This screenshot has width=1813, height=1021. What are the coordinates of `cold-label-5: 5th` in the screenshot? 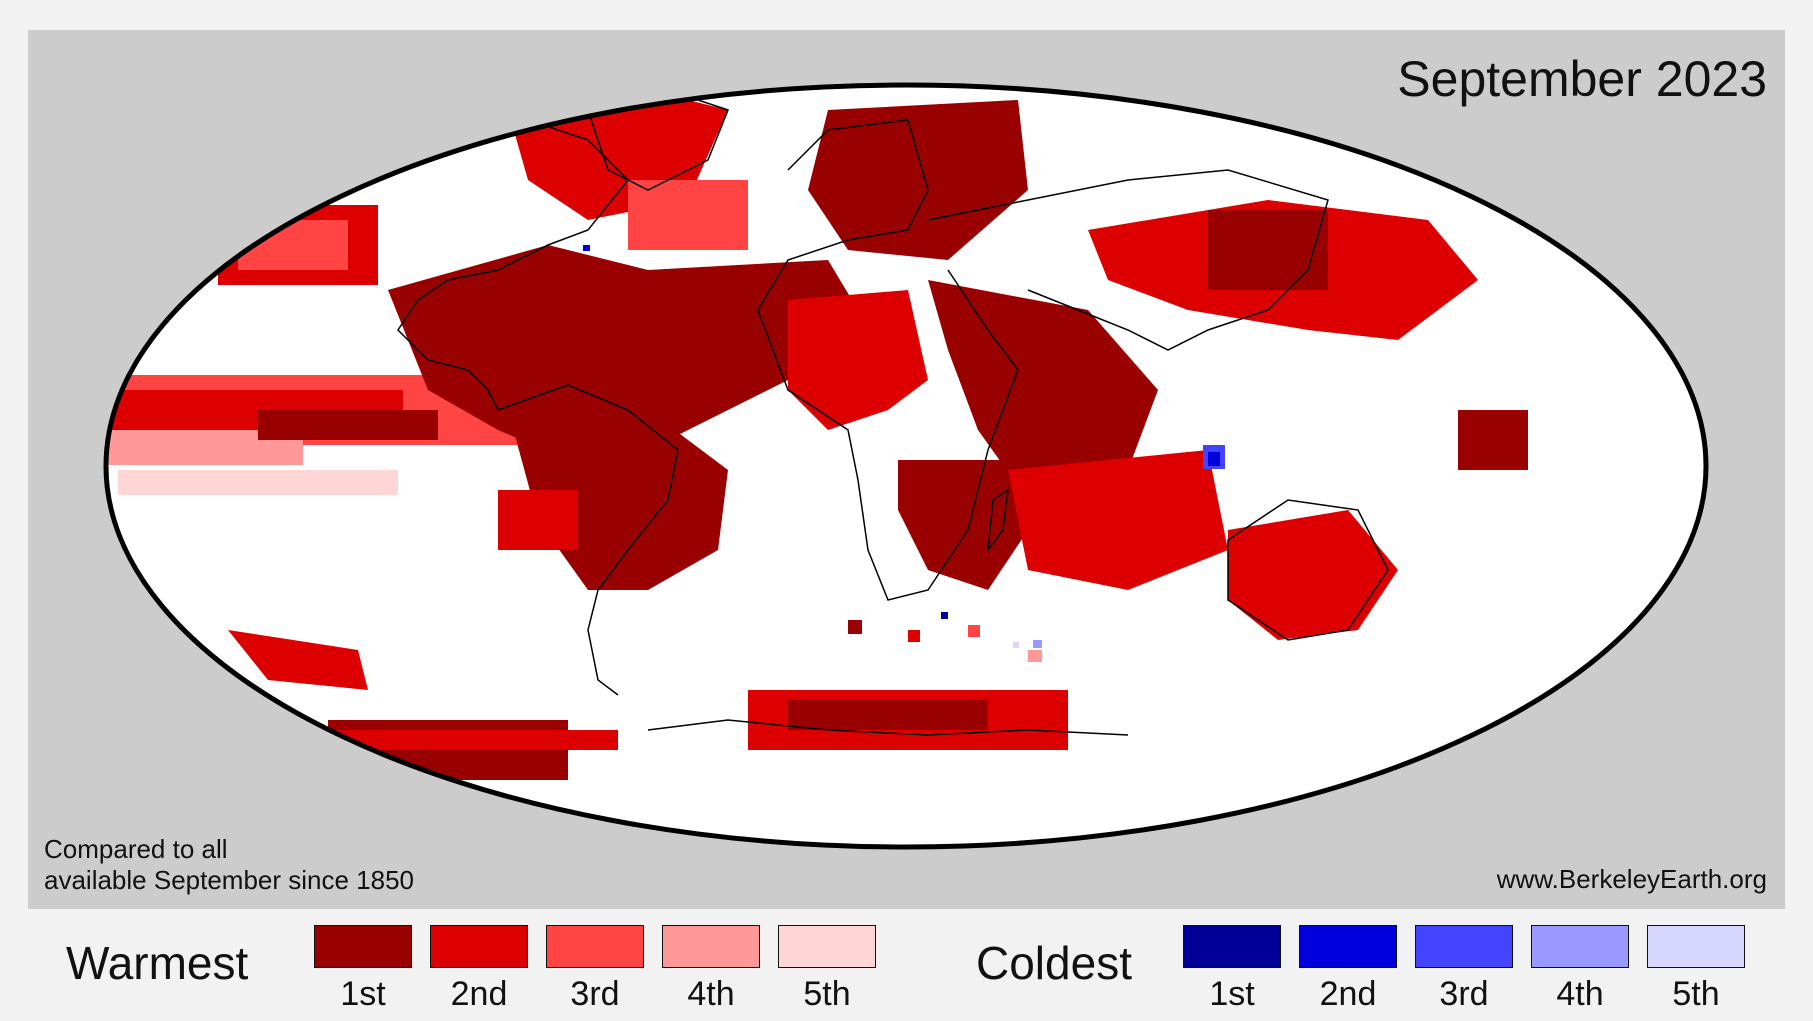 It's located at (1696, 994).